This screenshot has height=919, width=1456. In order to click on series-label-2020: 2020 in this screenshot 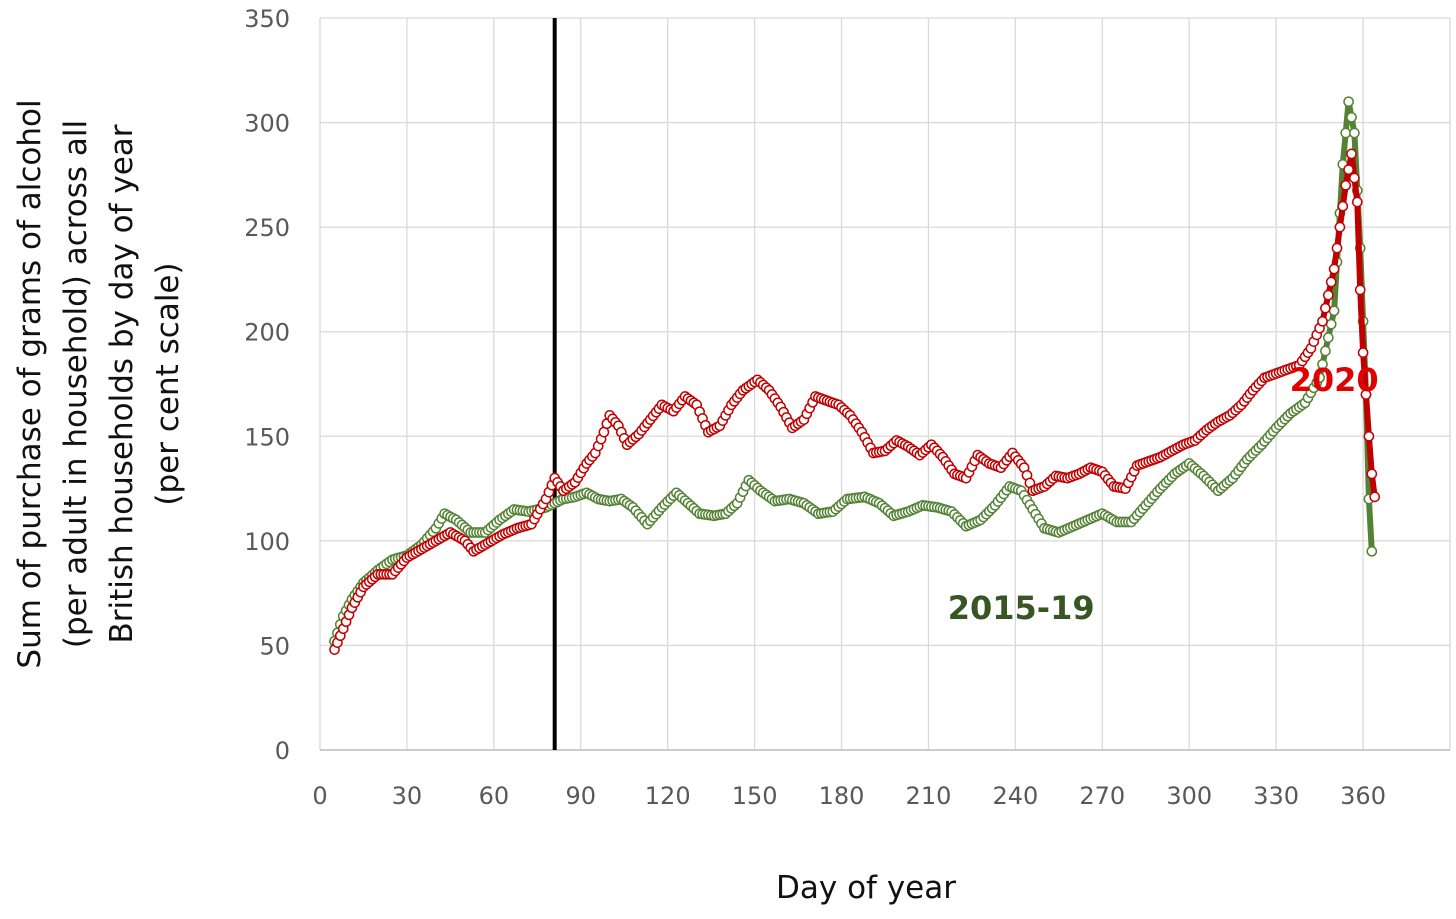, I will do `click(1334, 380)`.